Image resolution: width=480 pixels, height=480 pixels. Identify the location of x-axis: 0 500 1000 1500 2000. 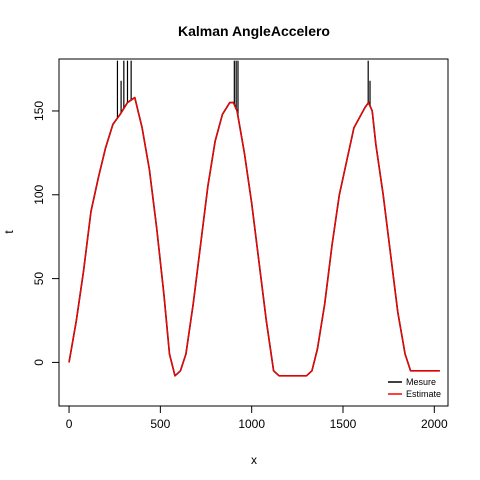
(257, 418).